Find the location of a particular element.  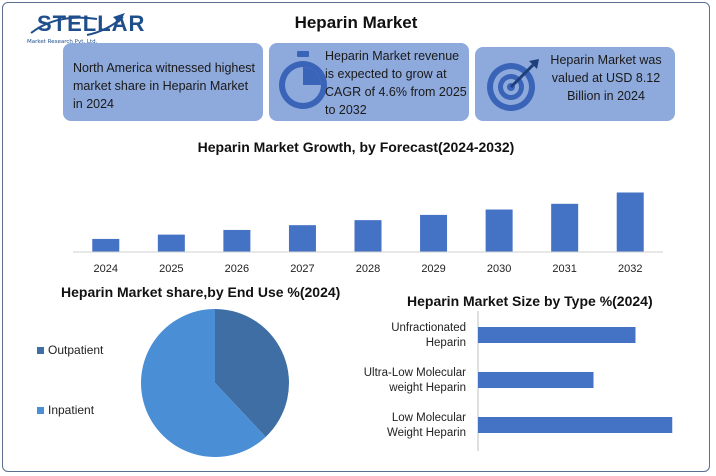

end-use-pie-chart: Outpatient Inpatient is located at coordinates (163, 383).